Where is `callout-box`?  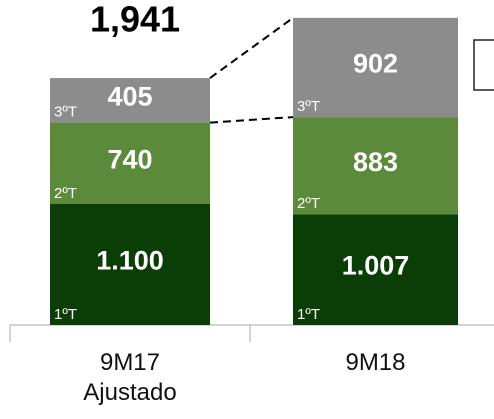
callout-box is located at coordinates (483, 65).